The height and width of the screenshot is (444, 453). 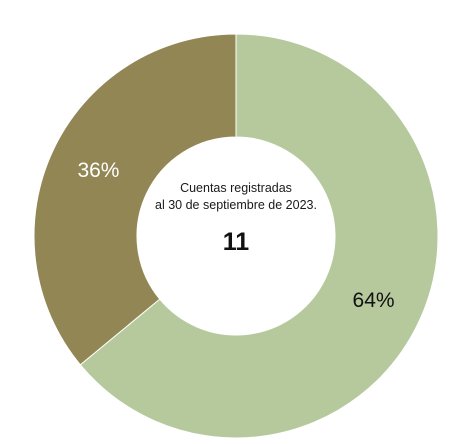 I want to click on slice-label-36: 36%, so click(x=98, y=171).